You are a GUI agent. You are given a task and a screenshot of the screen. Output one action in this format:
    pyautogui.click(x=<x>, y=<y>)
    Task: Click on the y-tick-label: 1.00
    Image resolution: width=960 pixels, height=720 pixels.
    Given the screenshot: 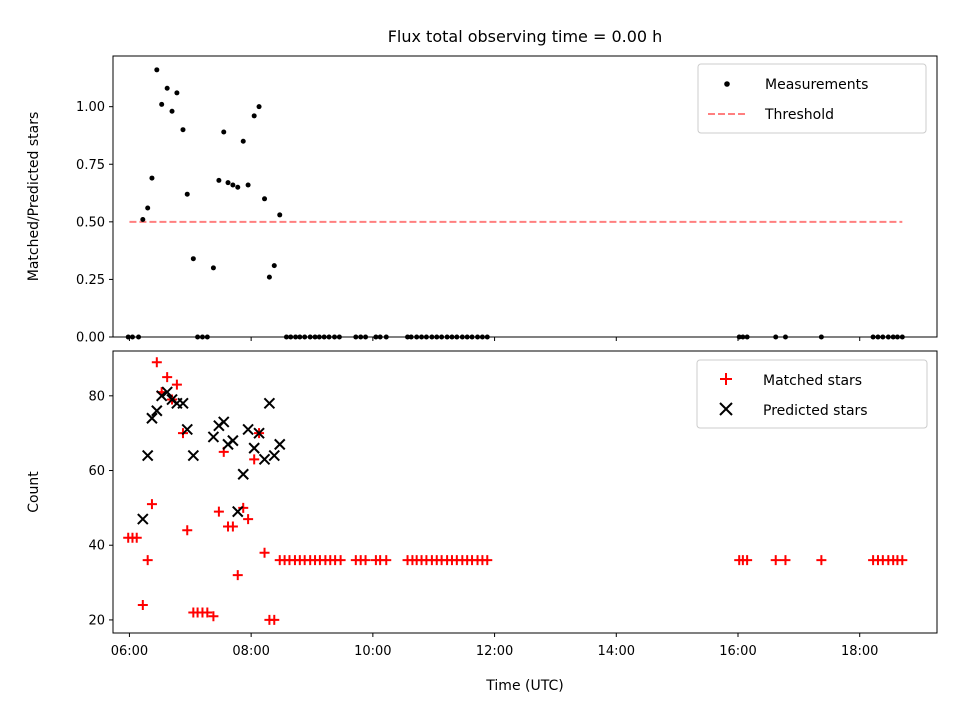 What is the action you would take?
    pyautogui.click(x=90, y=107)
    